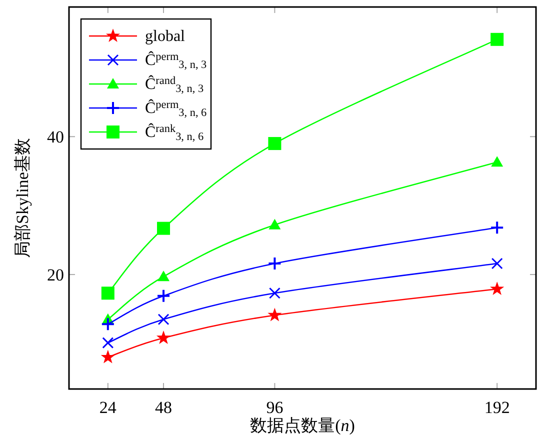  Describe the element at coordinates (108, 407) in the screenshot. I see `x-tick-label: 24` at that location.